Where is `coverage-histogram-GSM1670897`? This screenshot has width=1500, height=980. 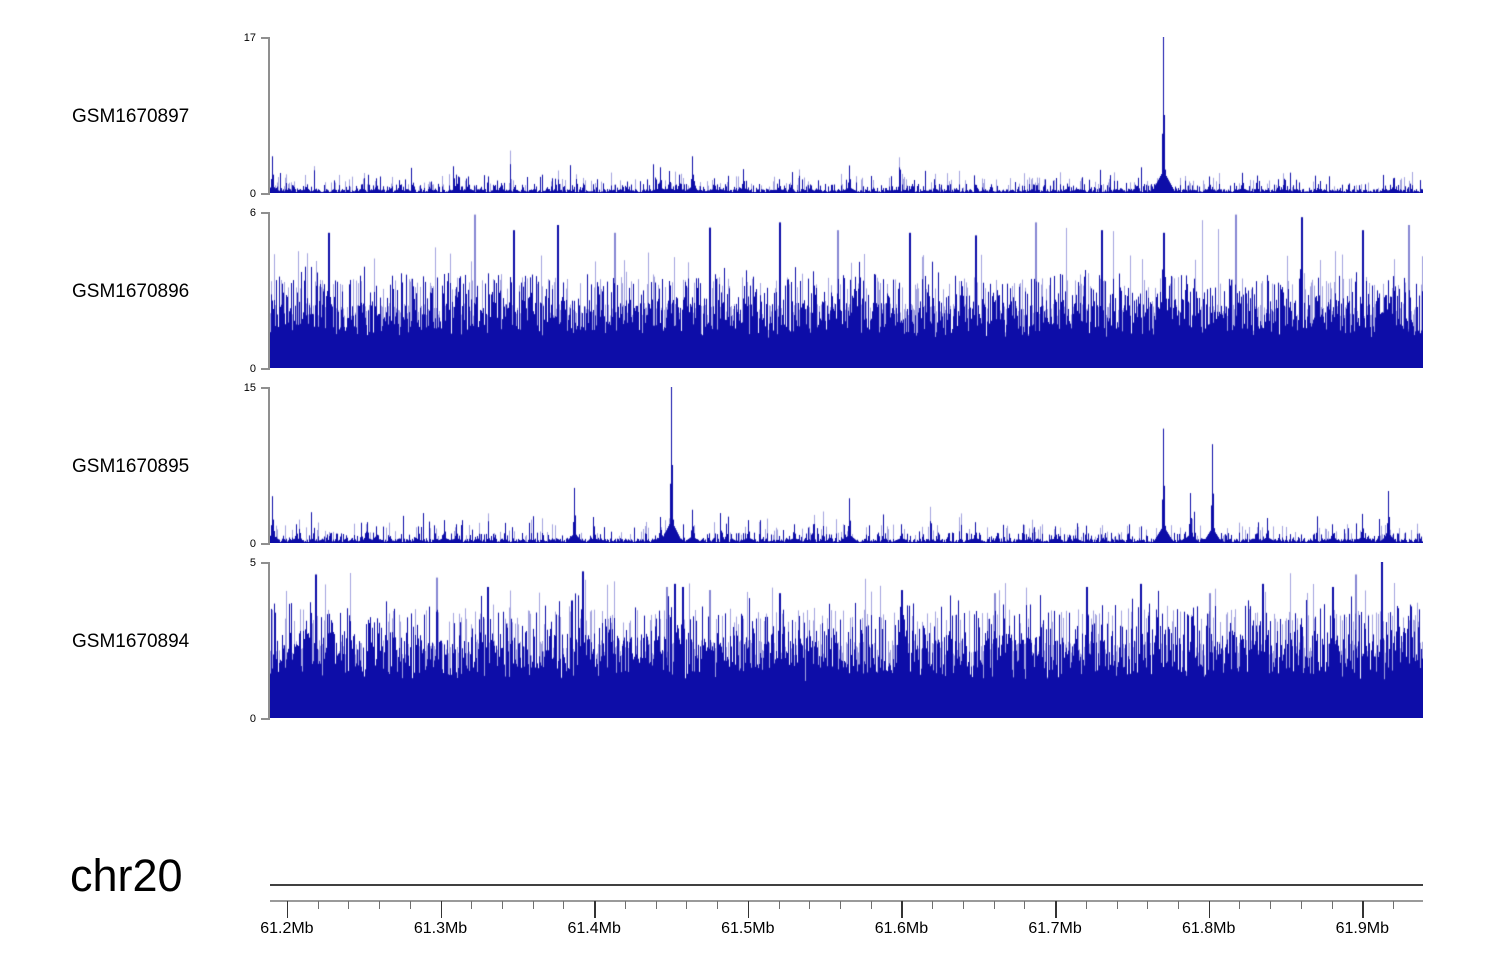 coverage-histogram-GSM1670897 is located at coordinates (846, 115).